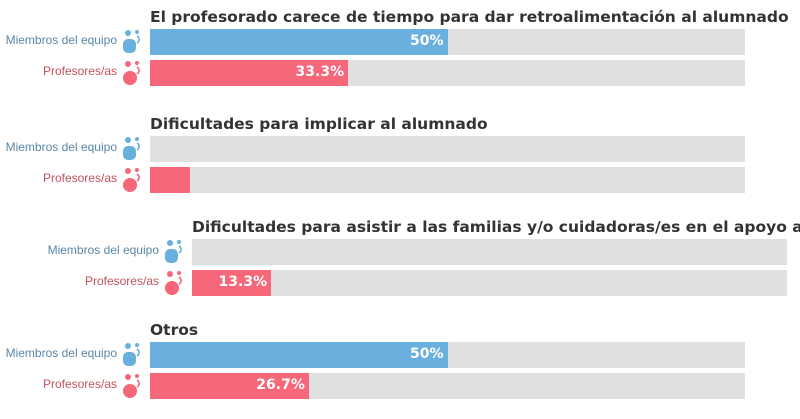 The height and width of the screenshot is (419, 800). What do you see at coordinates (447, 386) in the screenshot?
I see `bar-track: 26.7%` at bounding box center [447, 386].